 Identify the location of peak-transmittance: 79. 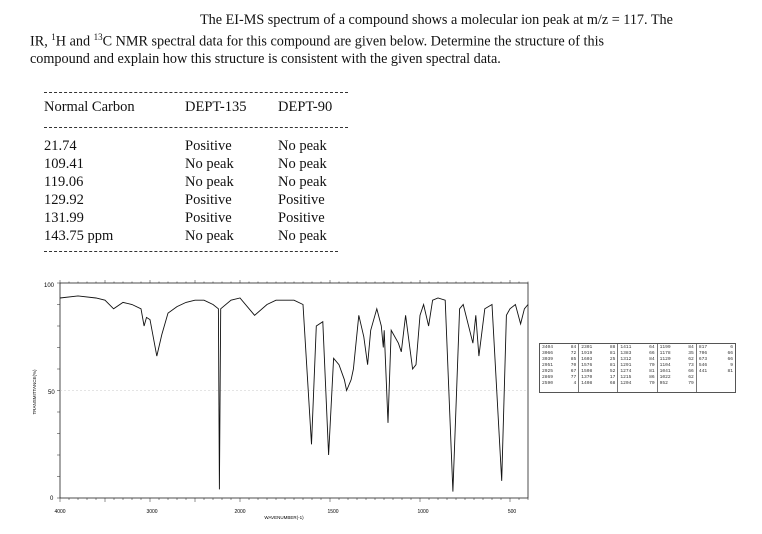
(691, 383).